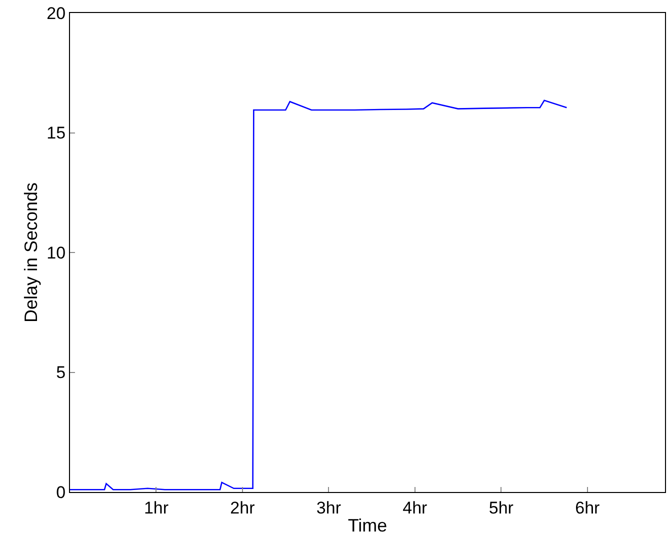  What do you see at coordinates (61, 372) in the screenshot?
I see `y-tick-label: 5` at bounding box center [61, 372].